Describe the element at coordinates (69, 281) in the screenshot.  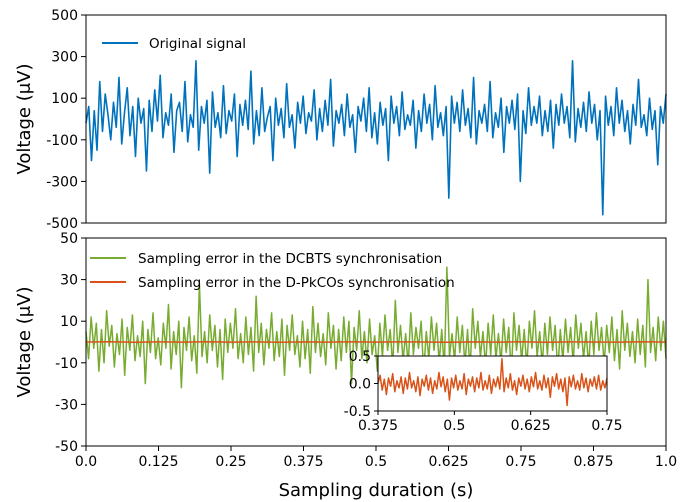
I see `bottom-ytick-label: 30` at that location.